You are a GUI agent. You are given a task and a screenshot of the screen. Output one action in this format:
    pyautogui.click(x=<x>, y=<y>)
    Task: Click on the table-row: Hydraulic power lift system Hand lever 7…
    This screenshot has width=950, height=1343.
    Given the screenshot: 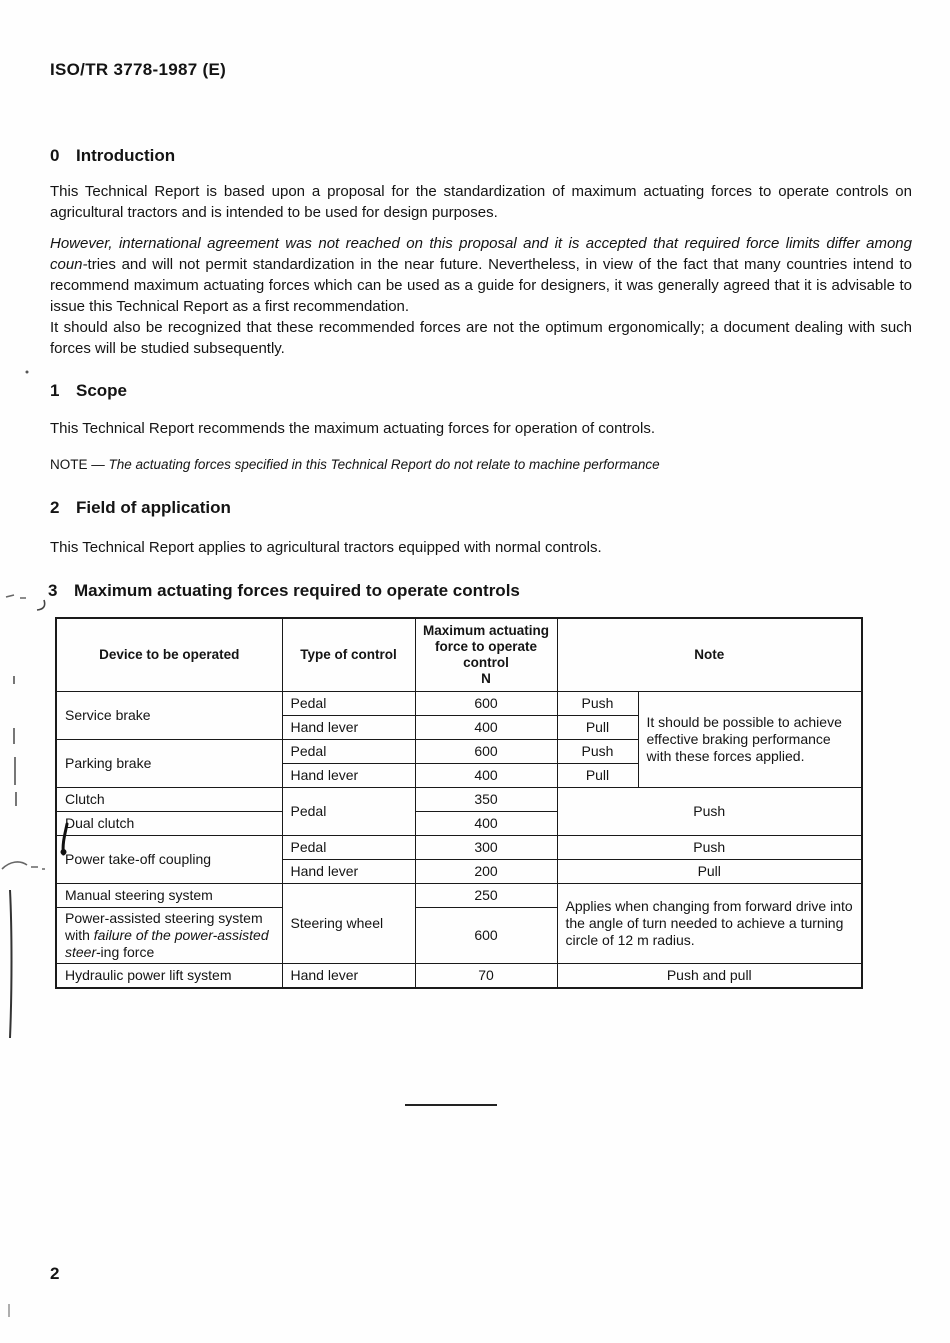 What is the action you would take?
    pyautogui.click(x=459, y=976)
    